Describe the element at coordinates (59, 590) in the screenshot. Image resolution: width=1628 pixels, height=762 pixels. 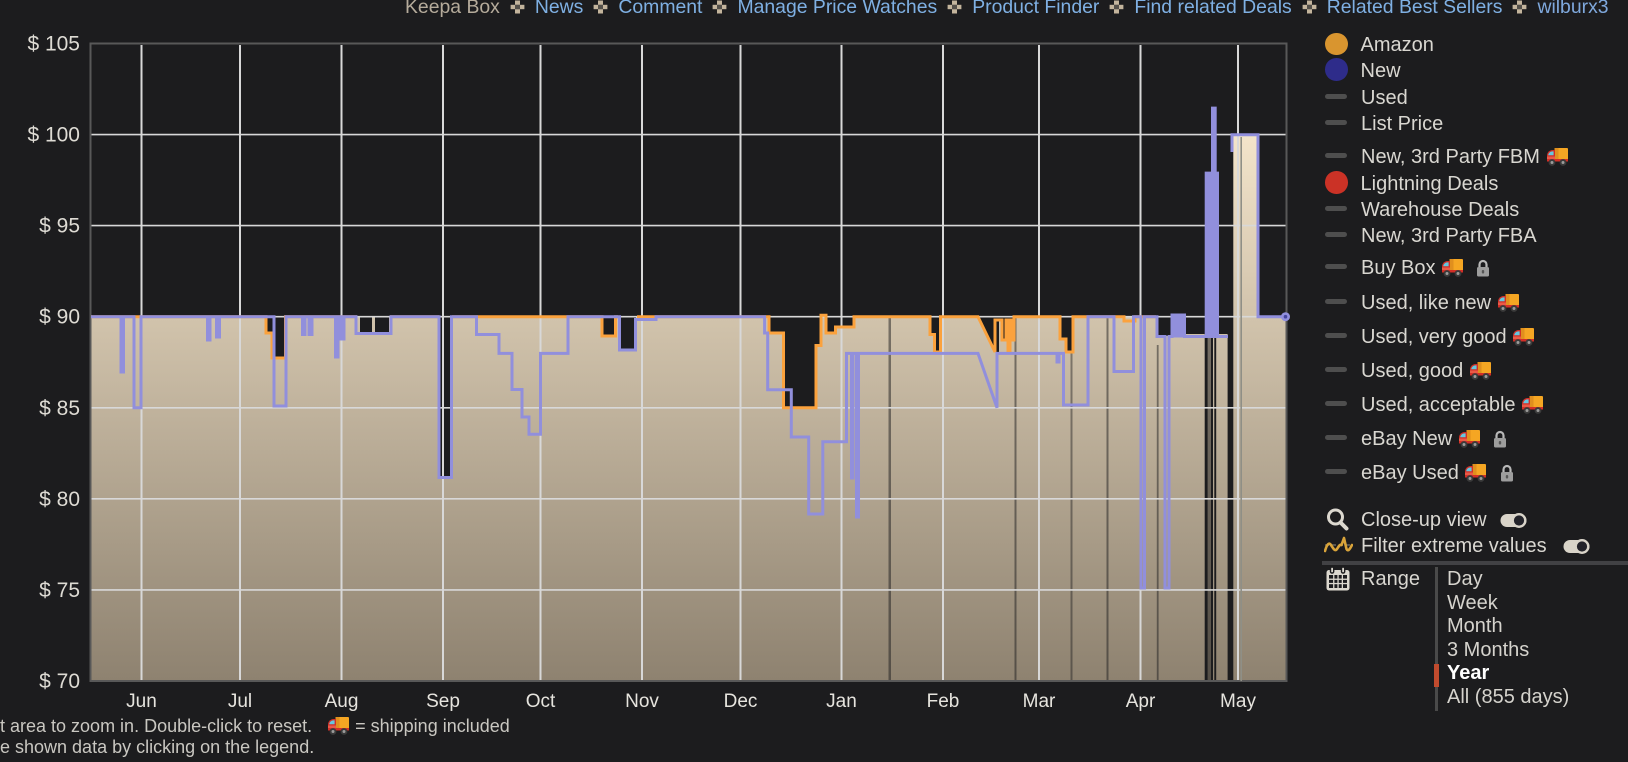
I see `svg-text: $ 75` at that location.